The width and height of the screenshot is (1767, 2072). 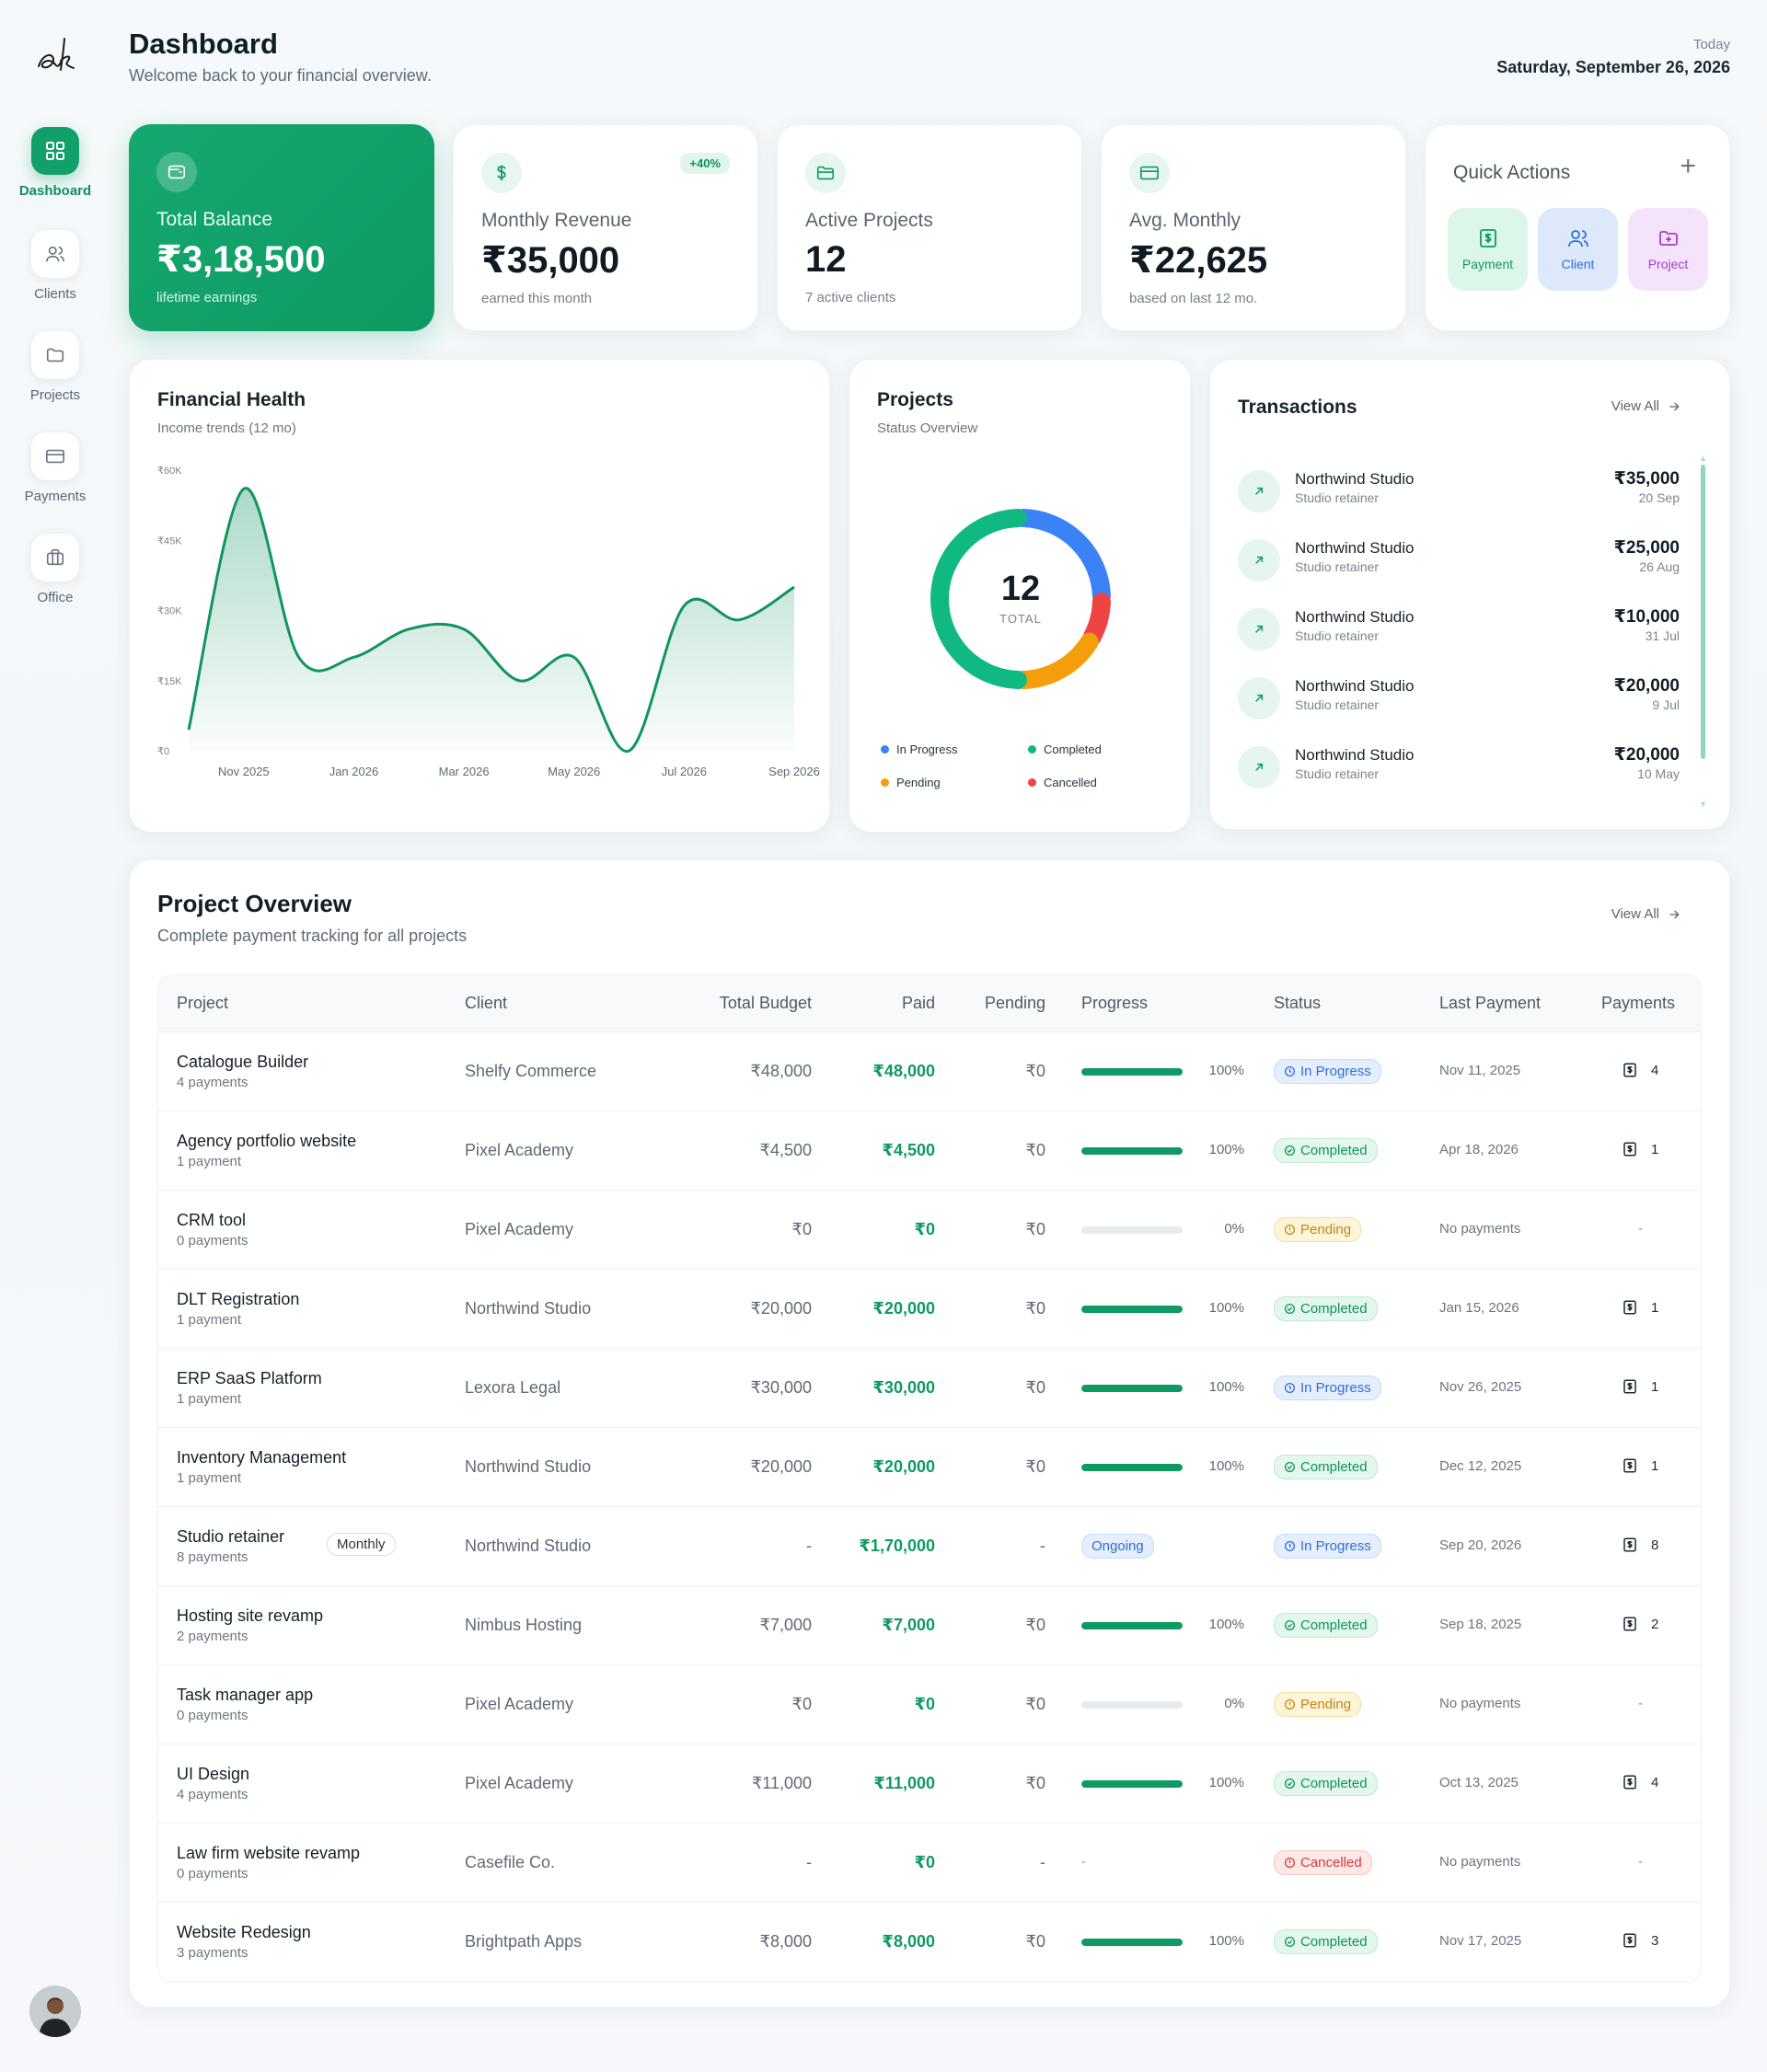 What do you see at coordinates (238, 1299) in the screenshot?
I see `project-name: DLT Registration` at bounding box center [238, 1299].